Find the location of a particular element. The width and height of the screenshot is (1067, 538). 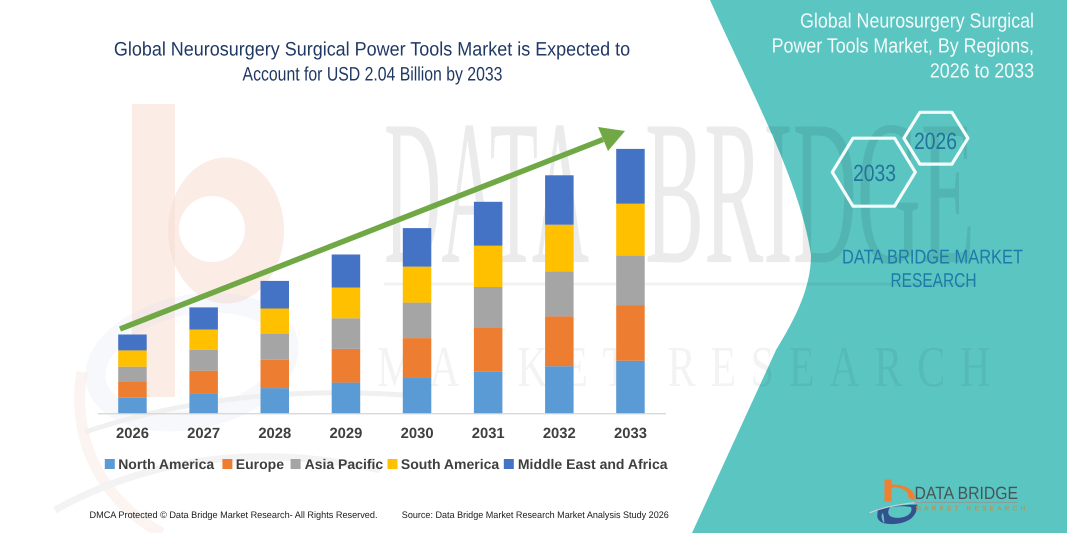

svg-text: 2029 is located at coordinates (345, 434).